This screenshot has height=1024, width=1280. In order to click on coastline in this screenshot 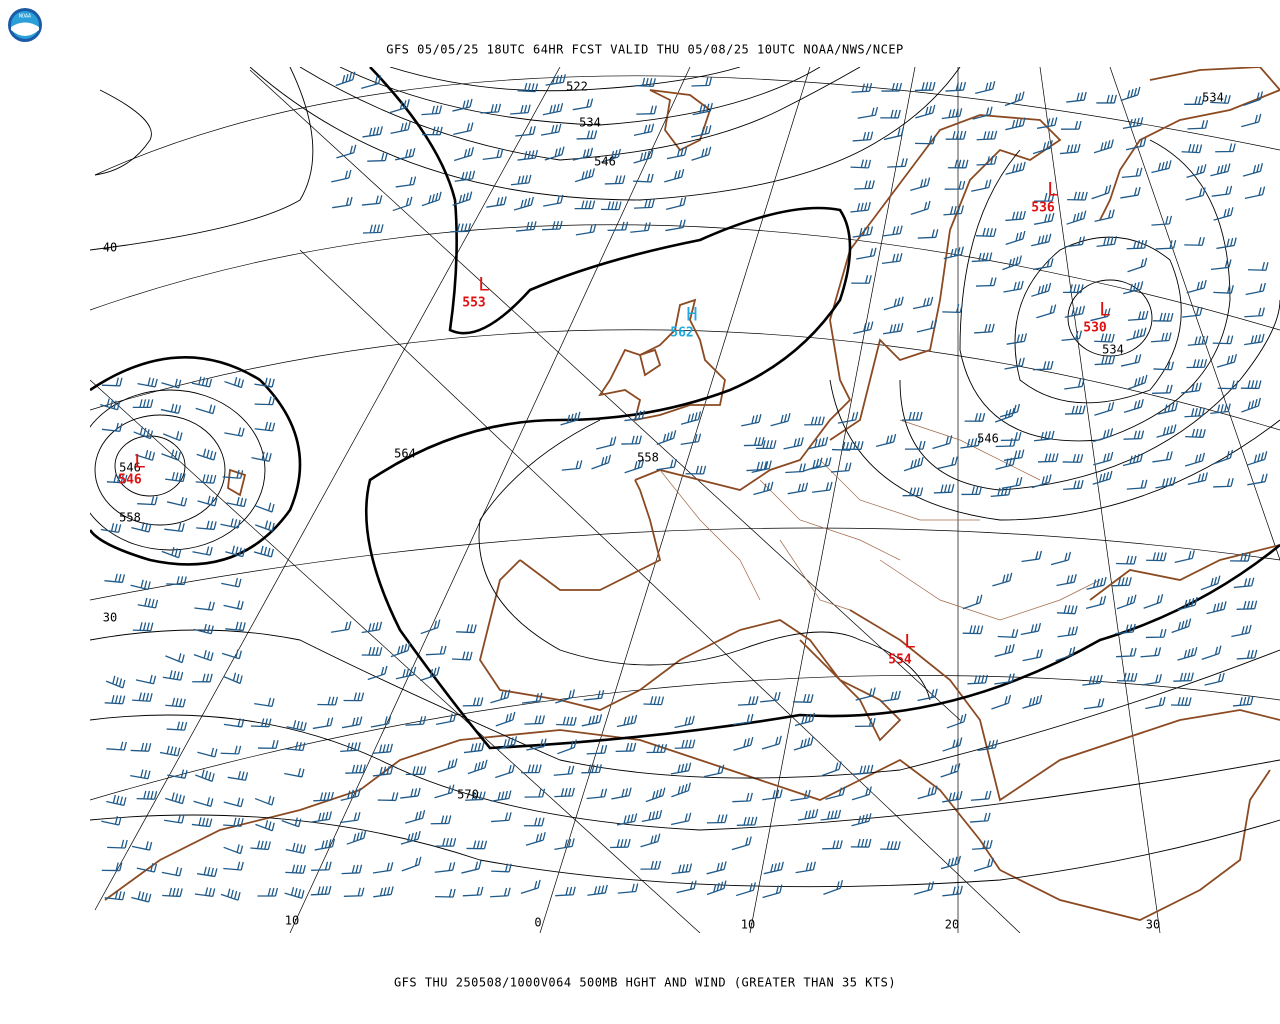, I will do `click(820, 680)`.